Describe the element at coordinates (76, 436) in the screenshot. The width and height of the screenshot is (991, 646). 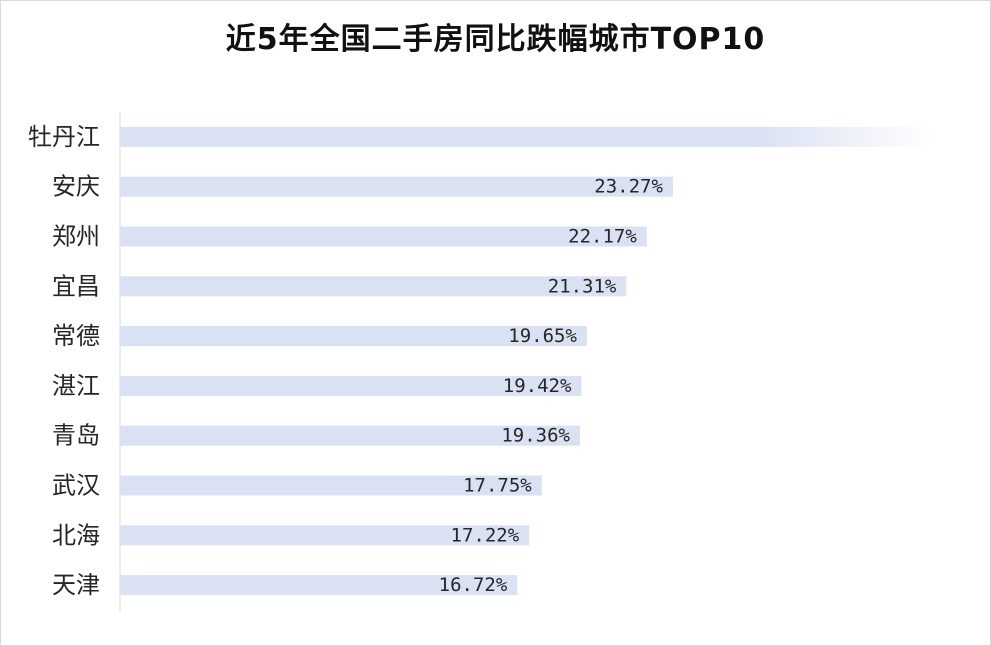
I see `category-label-7: 青岛` at that location.